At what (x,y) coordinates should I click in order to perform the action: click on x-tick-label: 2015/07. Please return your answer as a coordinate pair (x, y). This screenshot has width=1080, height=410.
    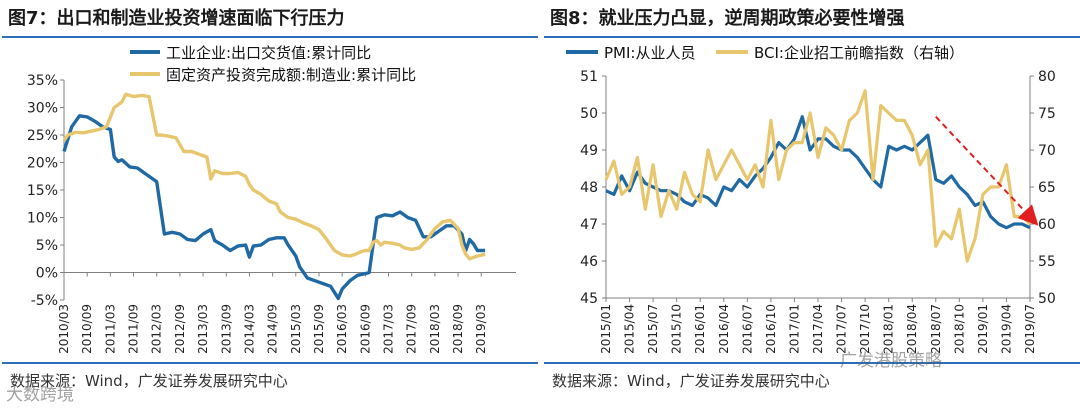
    Looking at the image, I should click on (653, 329).